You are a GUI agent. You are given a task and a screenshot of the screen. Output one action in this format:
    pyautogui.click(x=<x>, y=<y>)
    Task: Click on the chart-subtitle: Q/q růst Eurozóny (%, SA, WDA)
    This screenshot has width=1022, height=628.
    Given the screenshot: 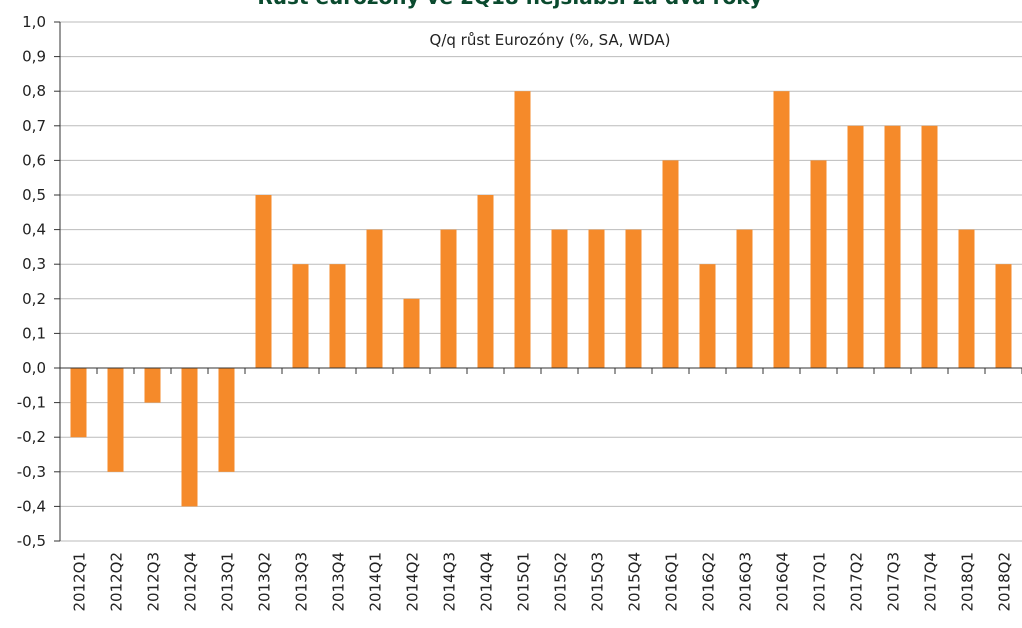 What is the action you would take?
    pyautogui.click(x=550, y=40)
    